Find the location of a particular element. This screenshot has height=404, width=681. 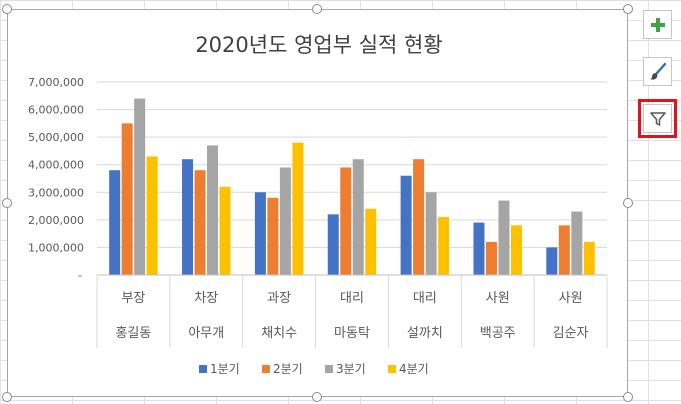

chart-title: 2020년도 영업부 실적 현황 is located at coordinates (318, 45).